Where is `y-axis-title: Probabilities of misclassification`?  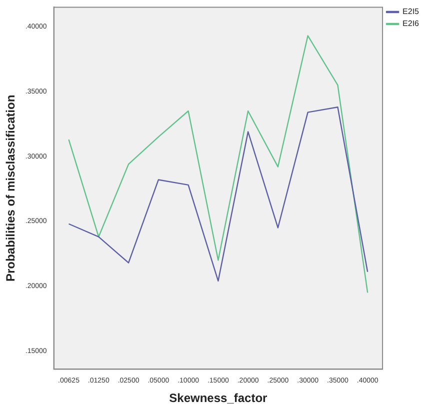 y-axis-title: Probabilities of misclassification is located at coordinates (11, 188).